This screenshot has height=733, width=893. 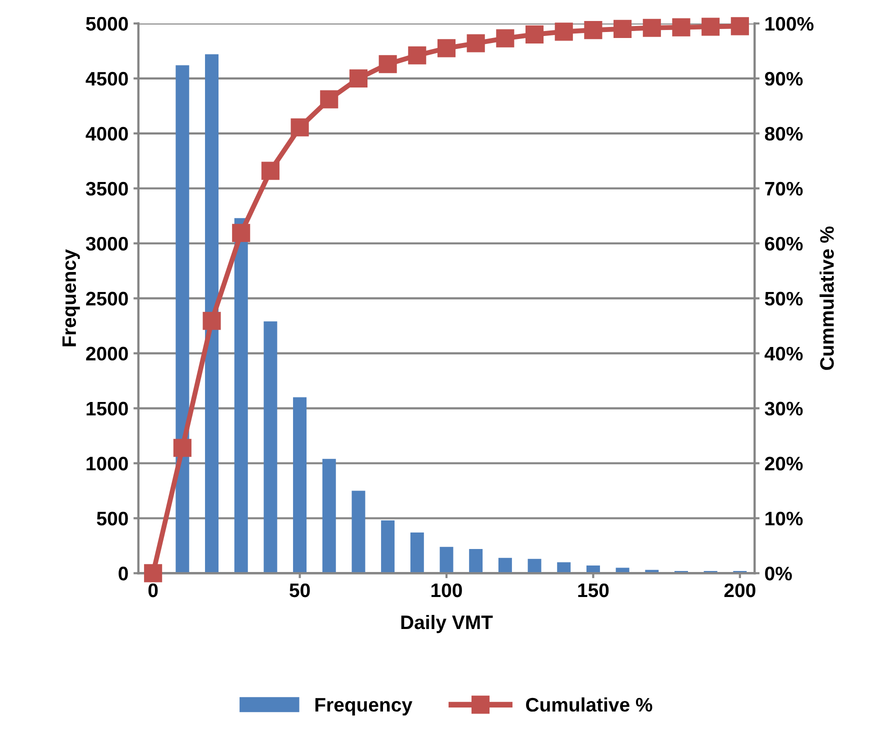 I want to click on x-tick-label: 50, so click(x=300, y=590).